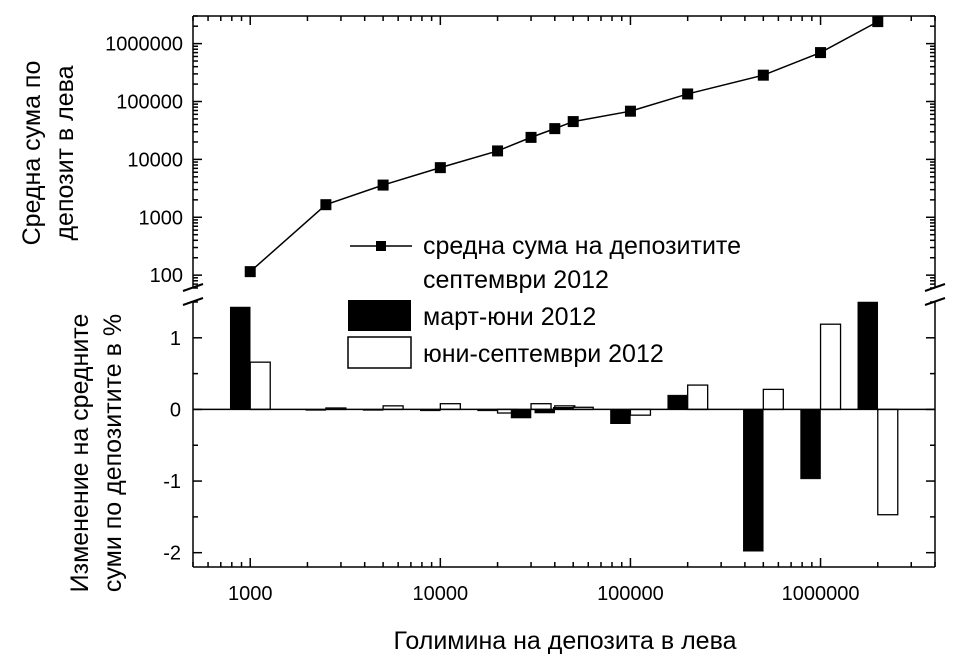  Describe the element at coordinates (155, 160) in the screenshot. I see `top-ytick-label: 10000` at that location.